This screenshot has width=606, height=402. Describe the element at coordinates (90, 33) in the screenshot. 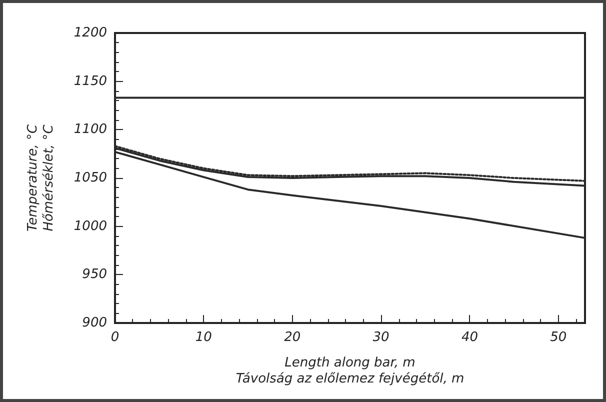

I see `y-tick-label: 1200` at that location.